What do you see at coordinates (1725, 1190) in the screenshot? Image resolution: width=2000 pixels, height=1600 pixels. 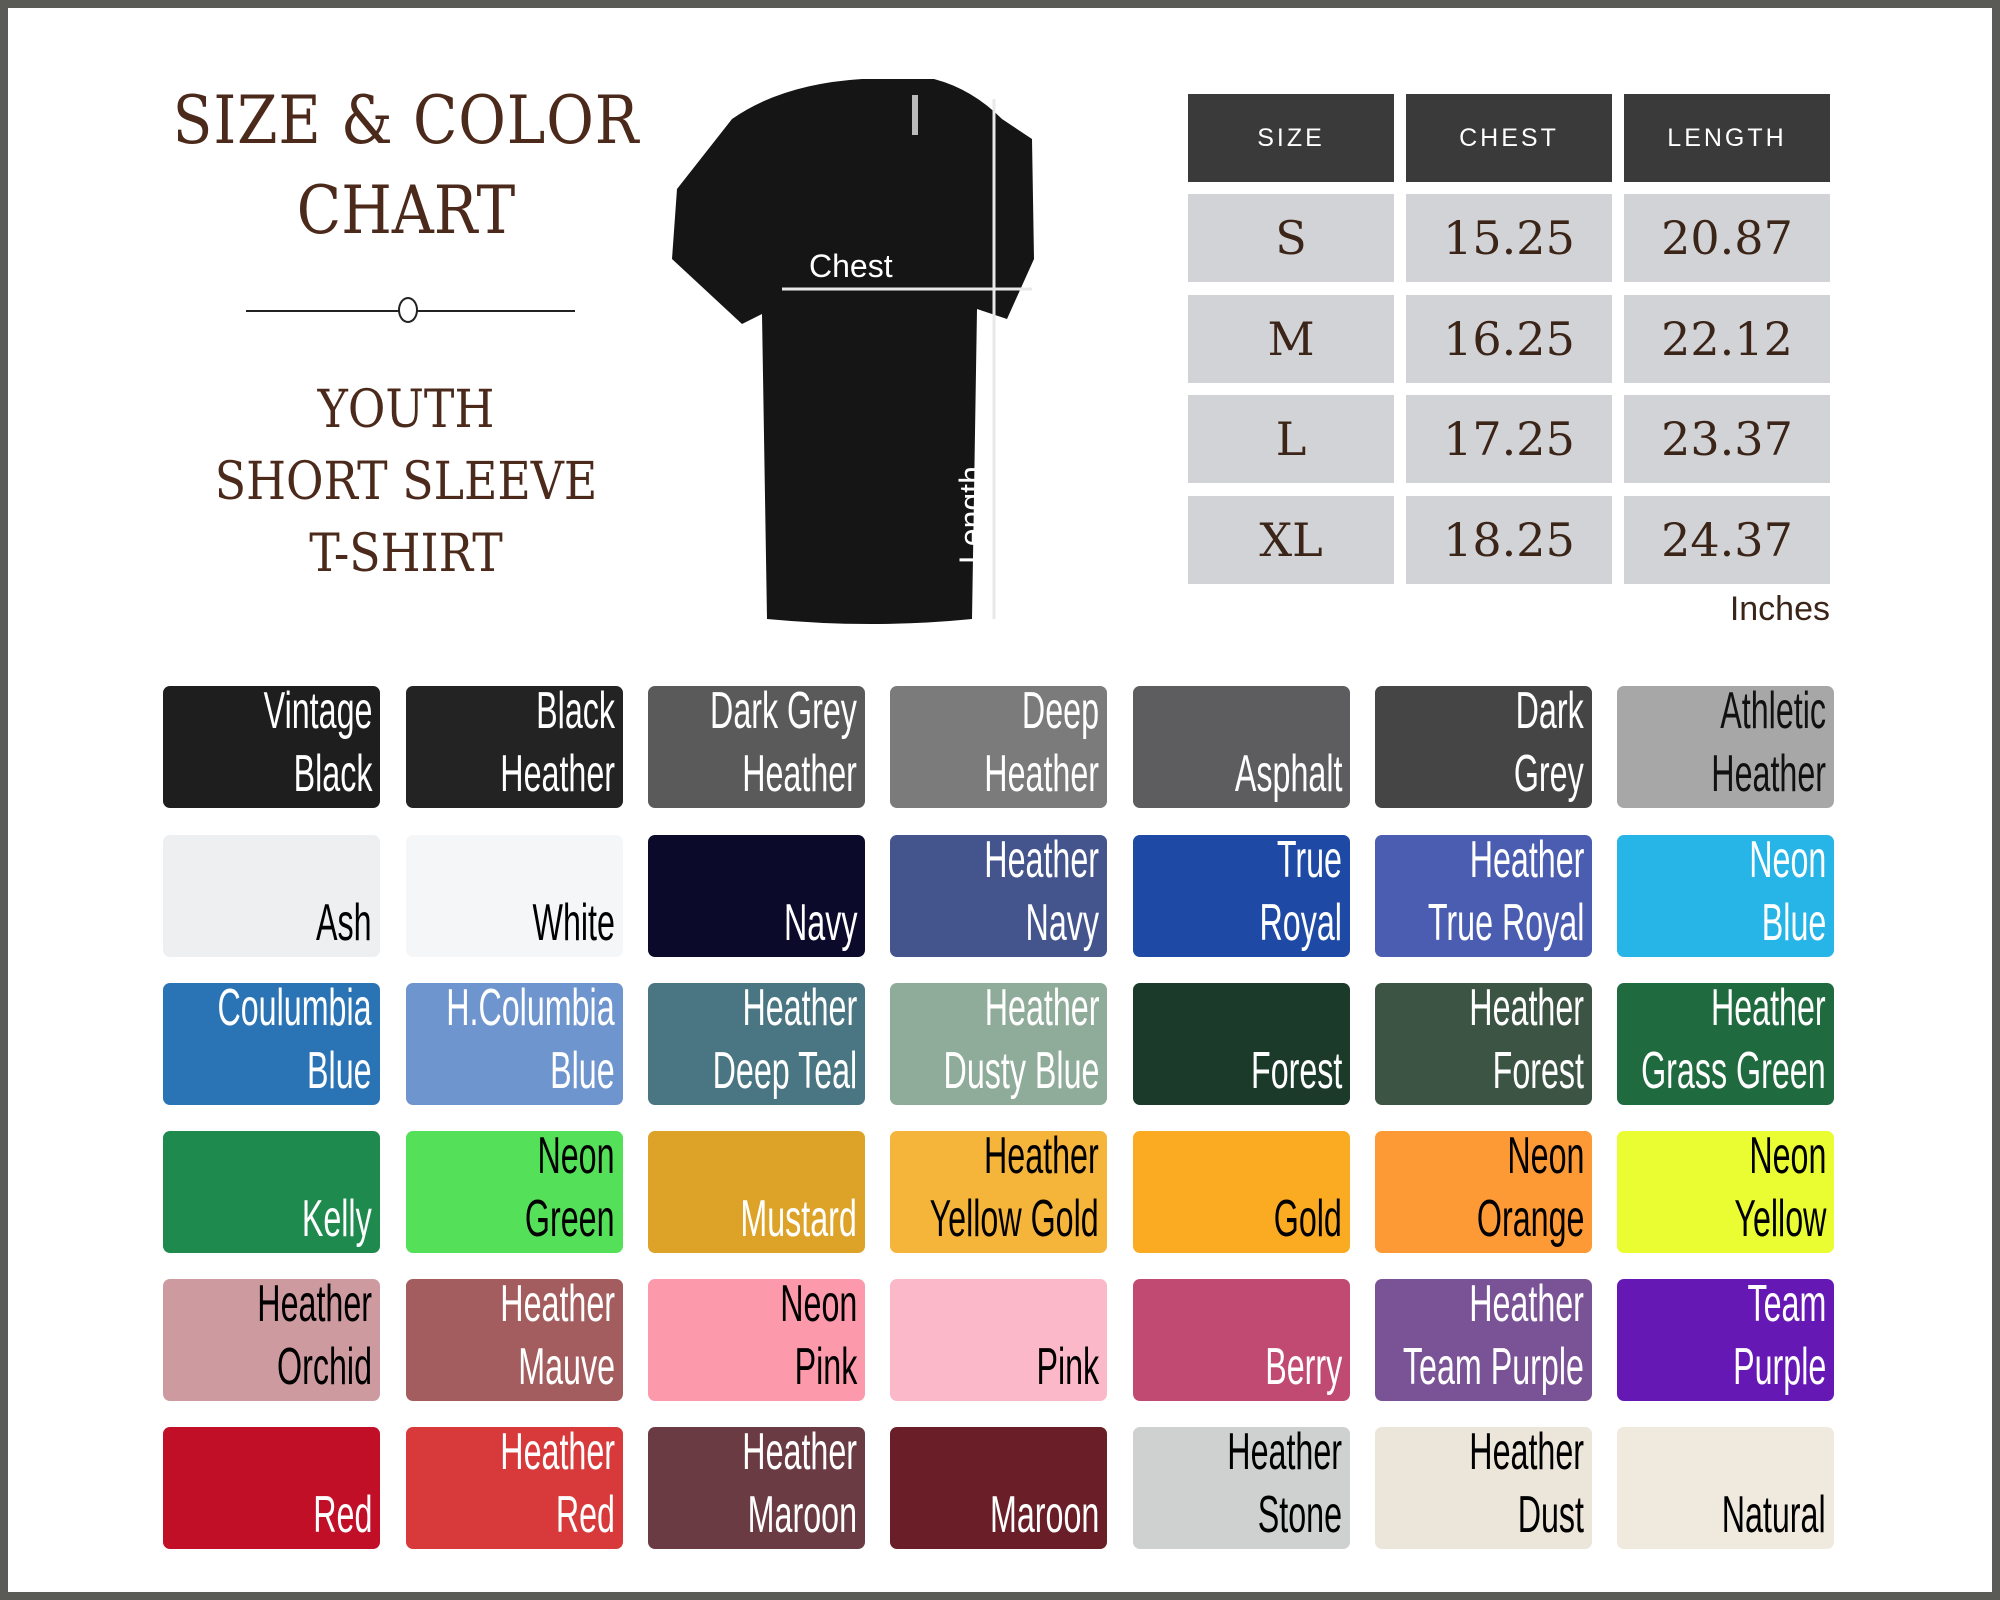 I see `color-swatch: Neon Yellow` at bounding box center [1725, 1190].